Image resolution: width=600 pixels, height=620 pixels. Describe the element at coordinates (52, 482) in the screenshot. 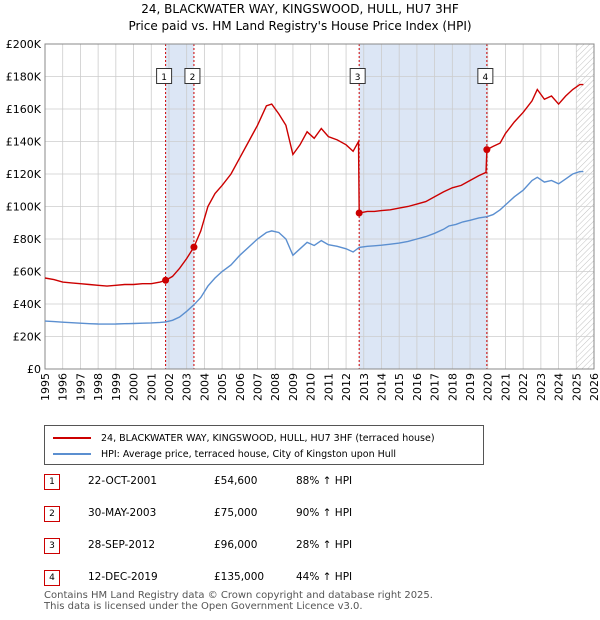

I see `sale-number-badge: 1` at that location.